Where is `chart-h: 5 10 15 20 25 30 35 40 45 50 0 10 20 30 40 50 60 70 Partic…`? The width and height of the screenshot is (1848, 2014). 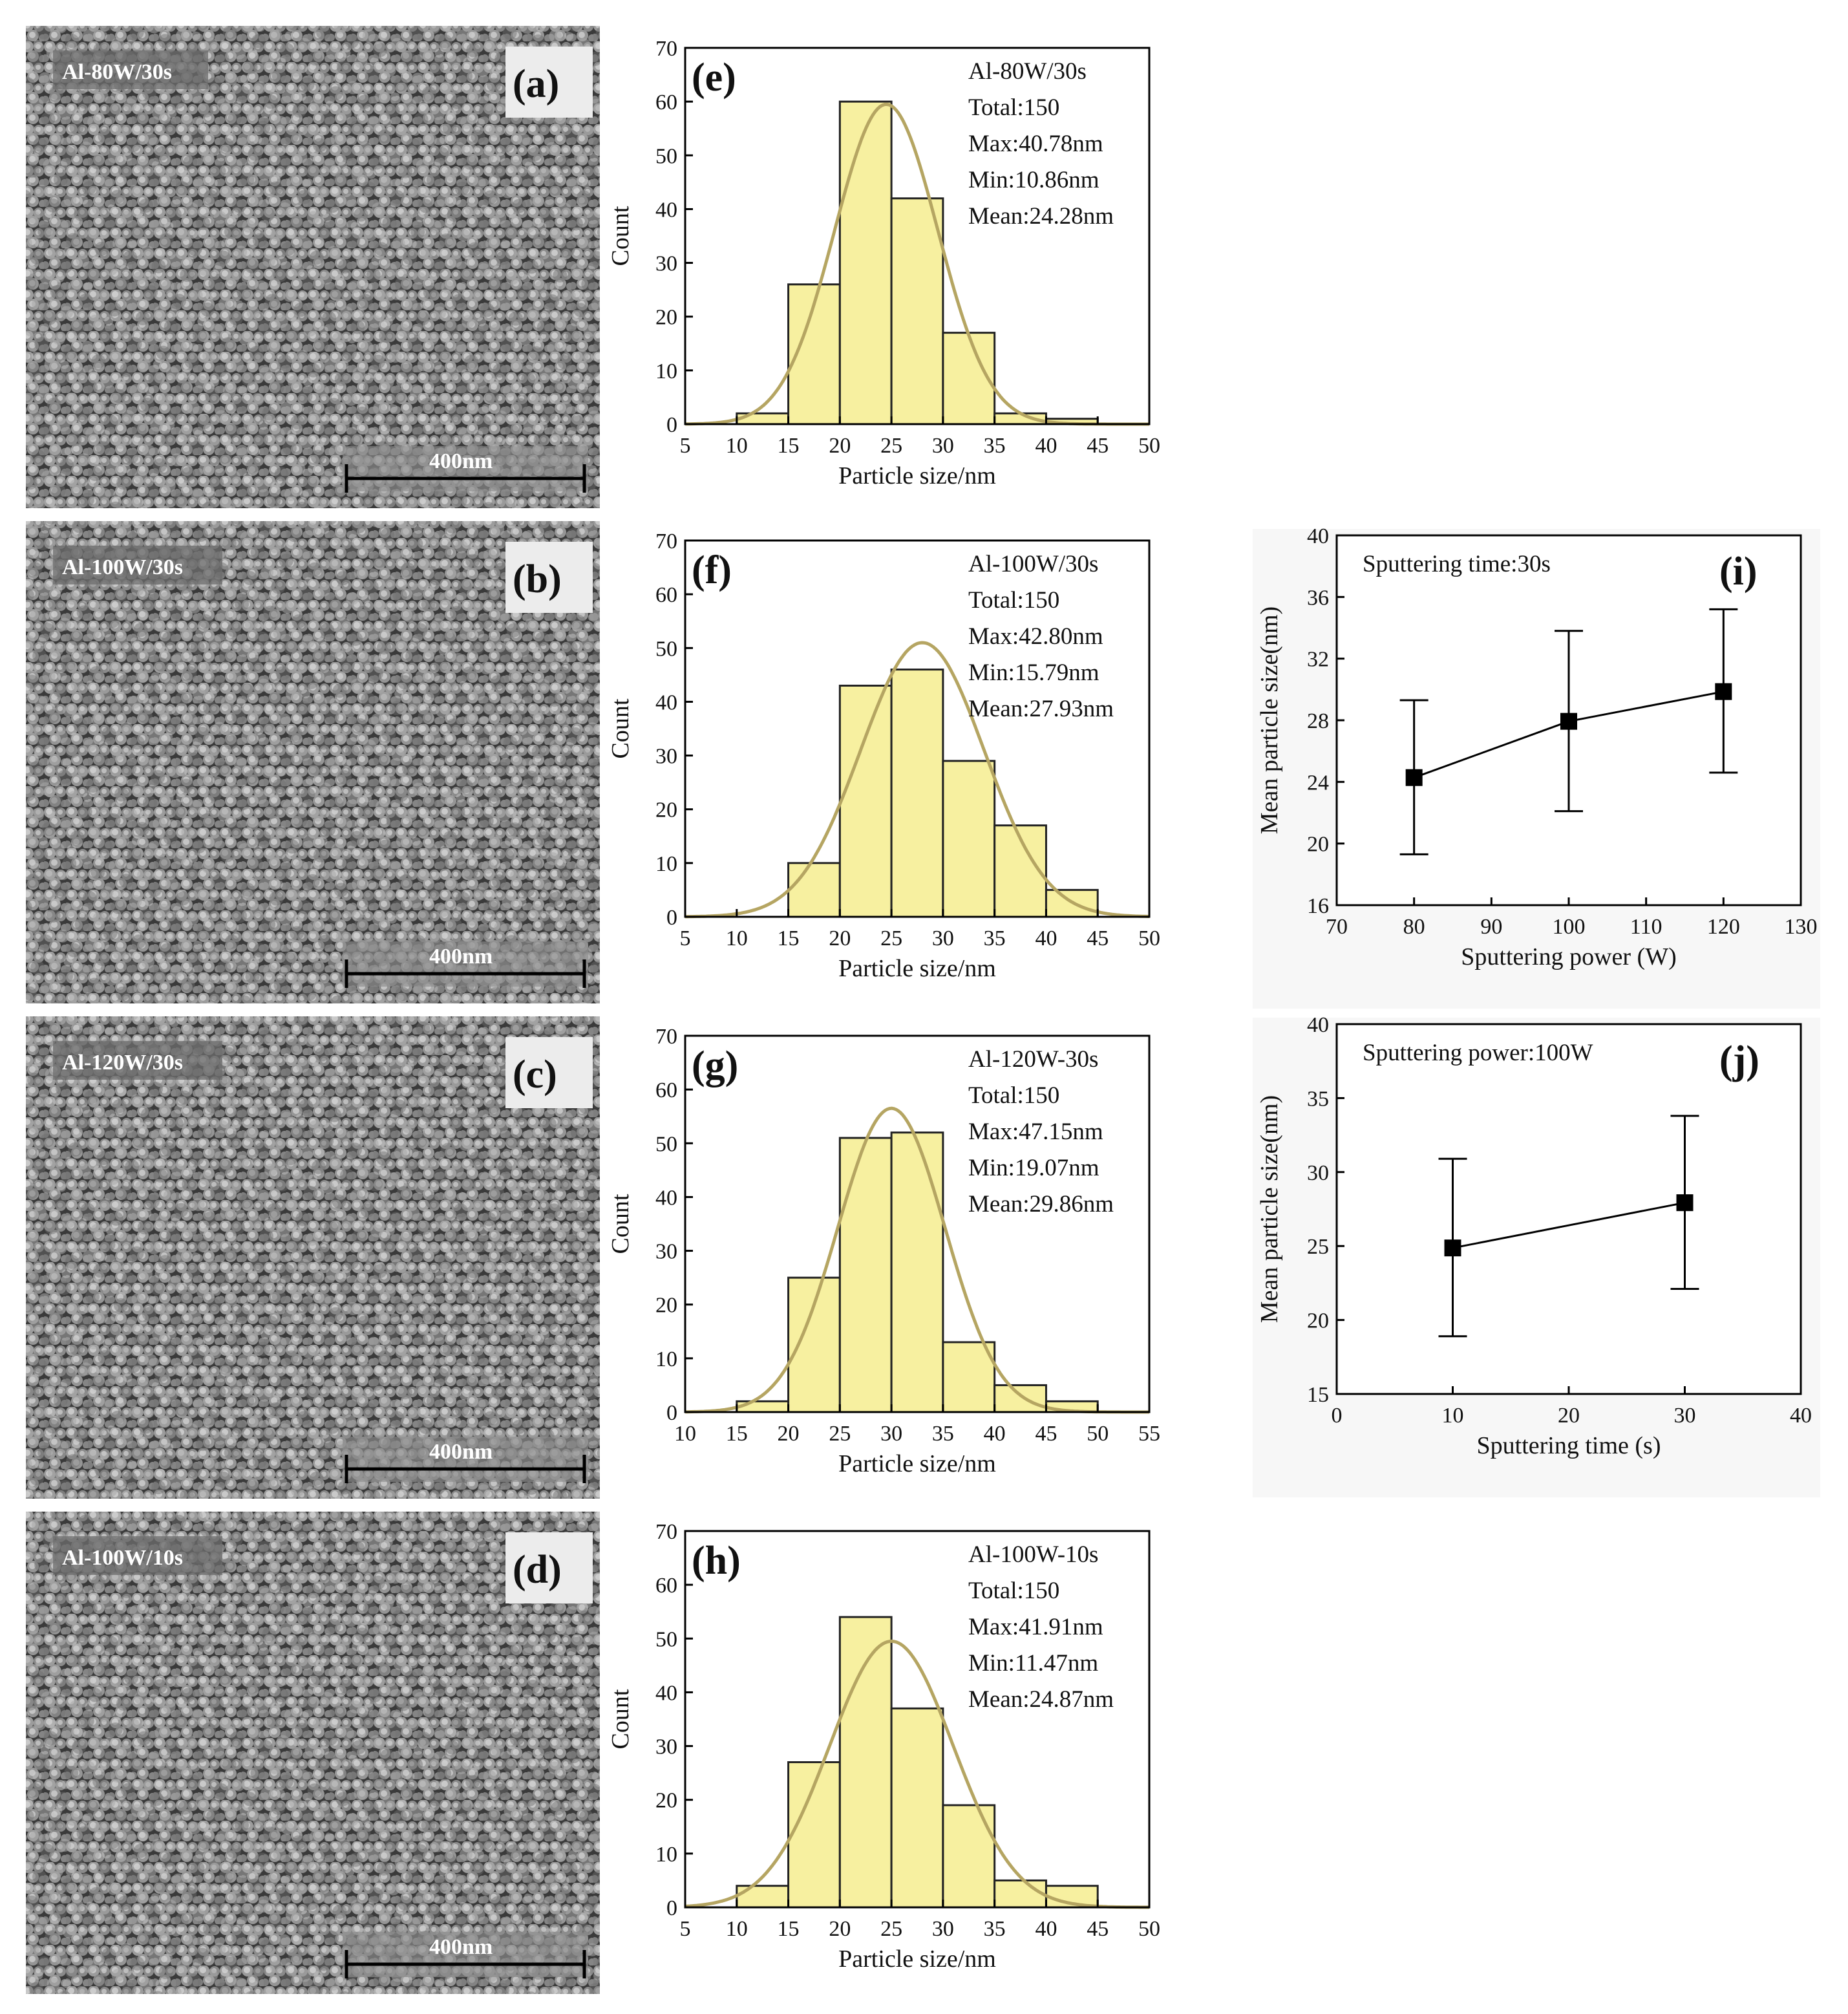
chart-h: 5 10 15 20 25 30 35 40 45 50 0 10 20 30 40 50 60 70 Partic… is located at coordinates (883, 1747).